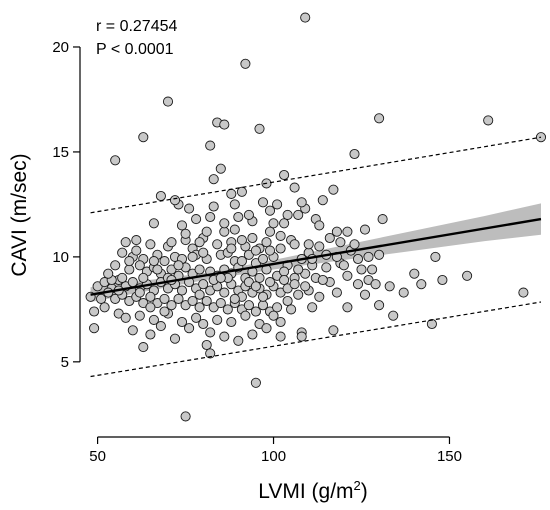 This screenshot has height=510, width=550. Describe the element at coordinates (60, 257) in the screenshot. I see `y-tick-label: 10` at that location.